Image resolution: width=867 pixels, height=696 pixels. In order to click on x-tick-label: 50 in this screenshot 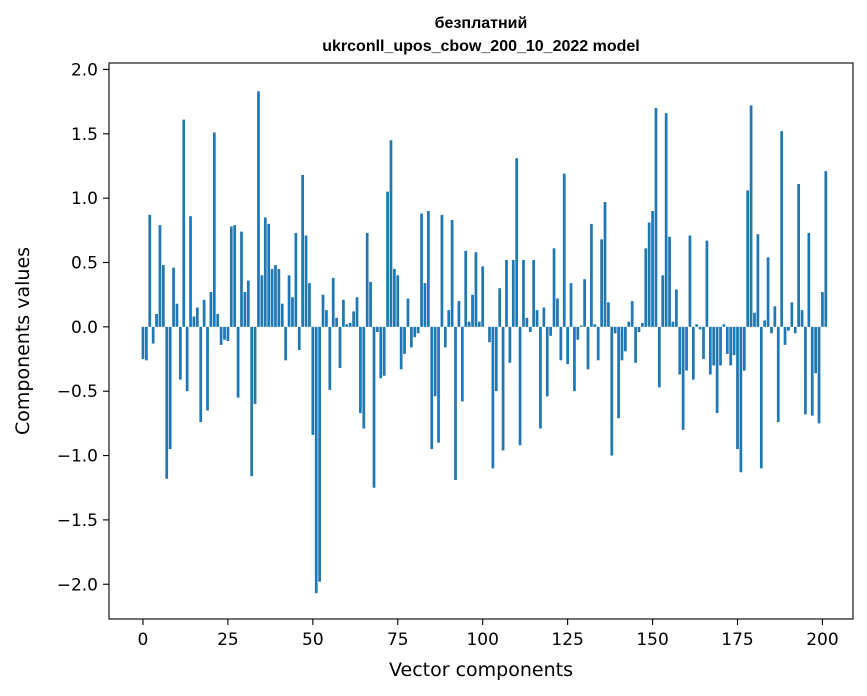, I will do `click(313, 640)`.